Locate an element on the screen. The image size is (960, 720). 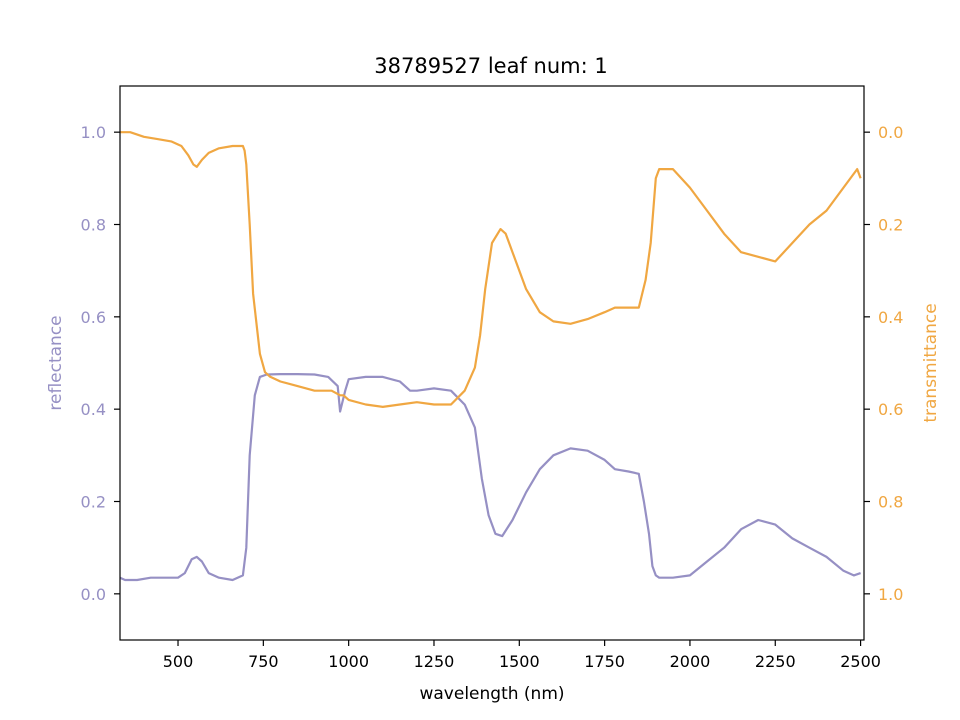
chart-title: 38789527 leaf num: 1 is located at coordinates (490, 66).